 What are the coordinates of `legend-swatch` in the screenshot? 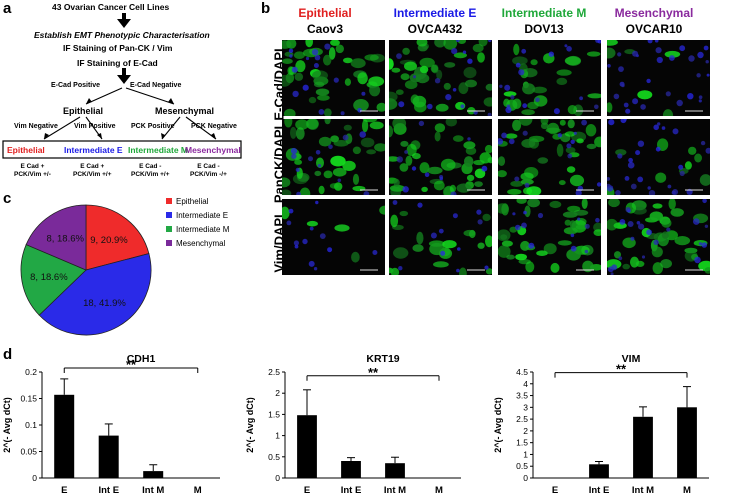 It's located at (169, 243).